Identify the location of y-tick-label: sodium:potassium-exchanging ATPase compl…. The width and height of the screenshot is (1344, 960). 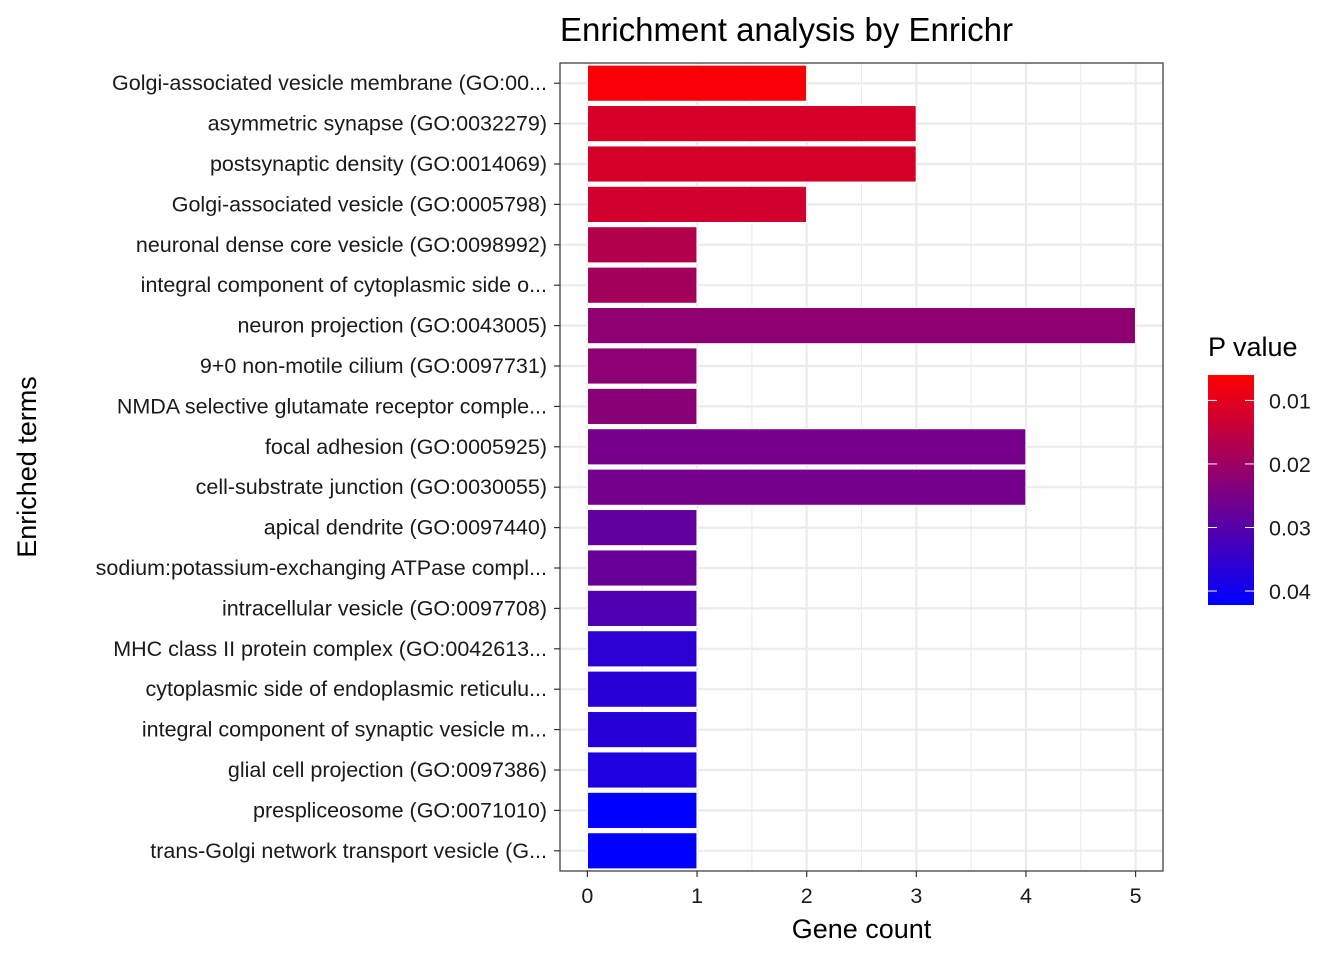
(321, 568).